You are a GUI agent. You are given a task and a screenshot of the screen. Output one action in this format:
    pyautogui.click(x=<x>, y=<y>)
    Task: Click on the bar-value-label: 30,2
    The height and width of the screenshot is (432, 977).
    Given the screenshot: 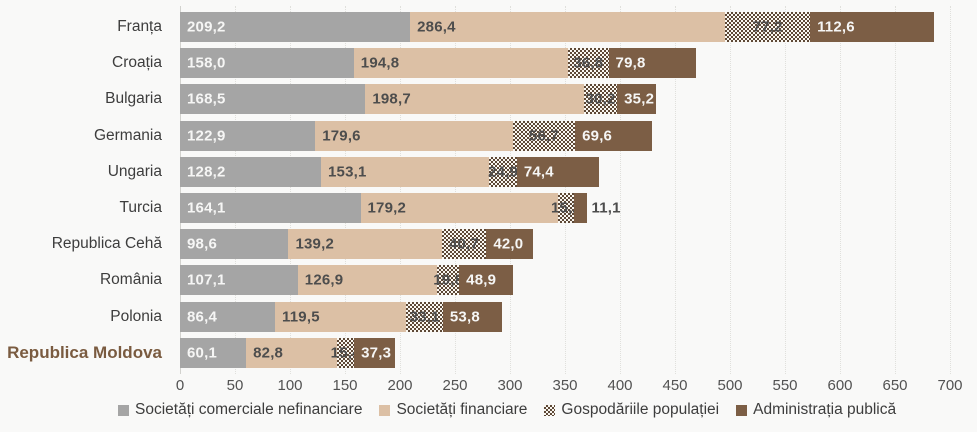 What is the action you would take?
    pyautogui.click(x=600, y=99)
    